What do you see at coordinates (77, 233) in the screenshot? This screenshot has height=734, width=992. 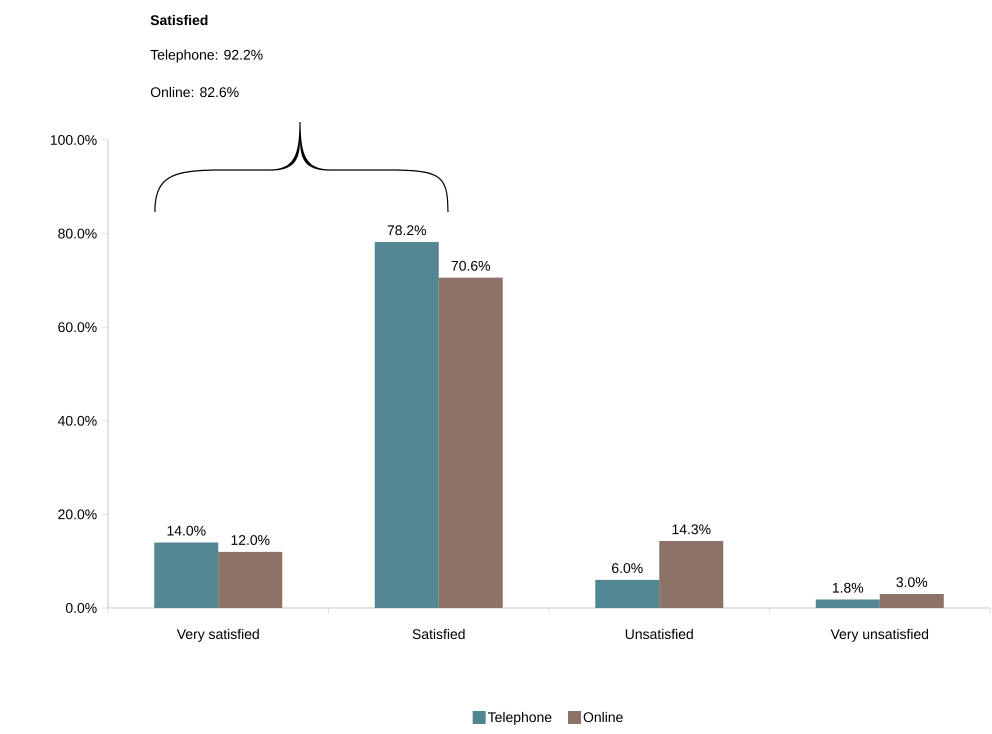 I see `y-tick-label: 80.0%` at bounding box center [77, 233].